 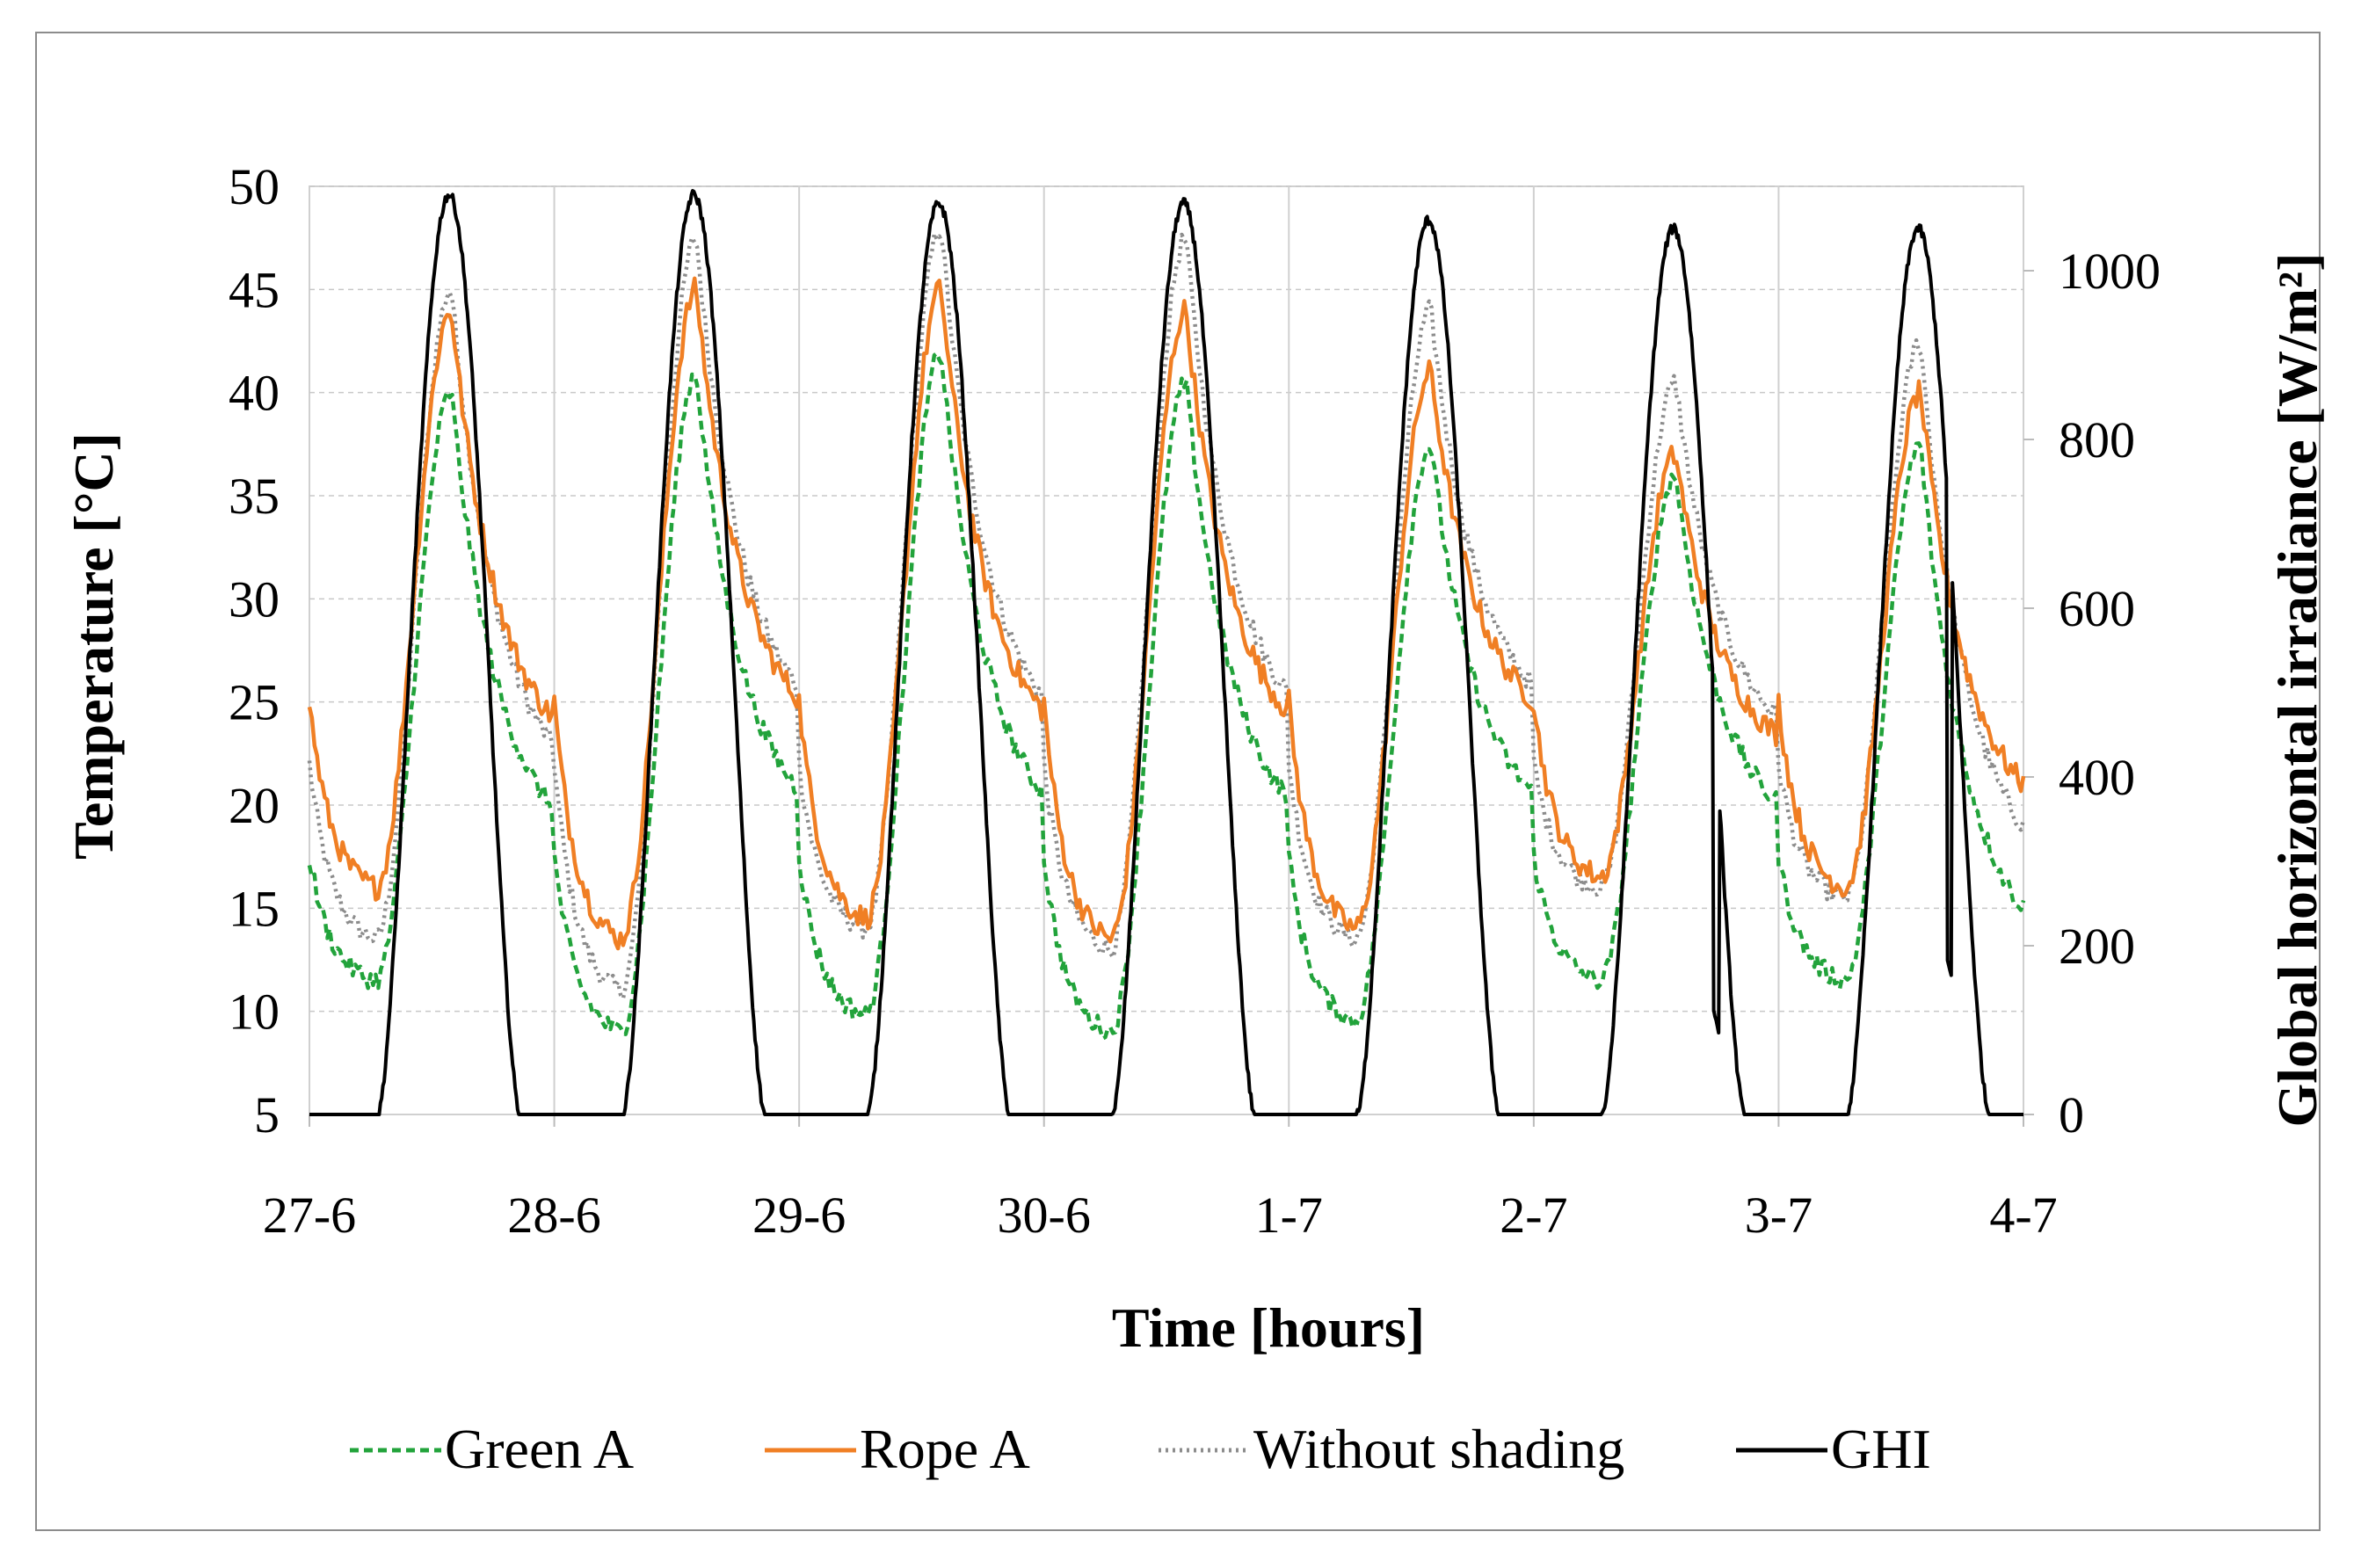 I want to click on y-tick-label: 35, so click(x=255, y=496).